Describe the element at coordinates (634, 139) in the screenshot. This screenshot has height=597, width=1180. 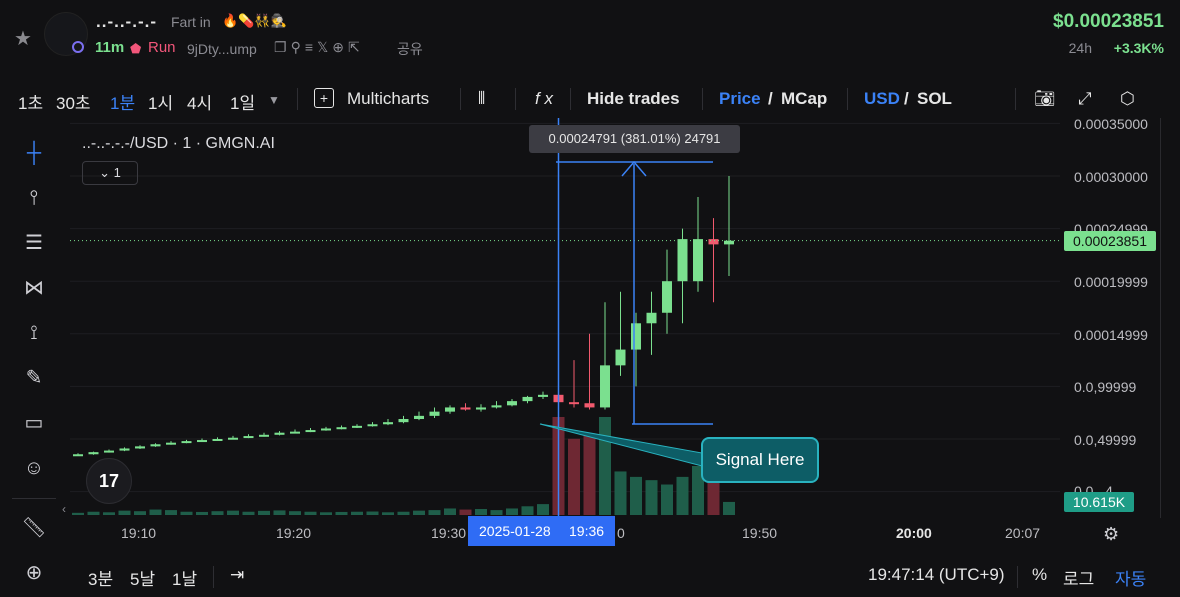
I see `measure-tooltip: 0.00024791 (381.01%) 24791` at that location.